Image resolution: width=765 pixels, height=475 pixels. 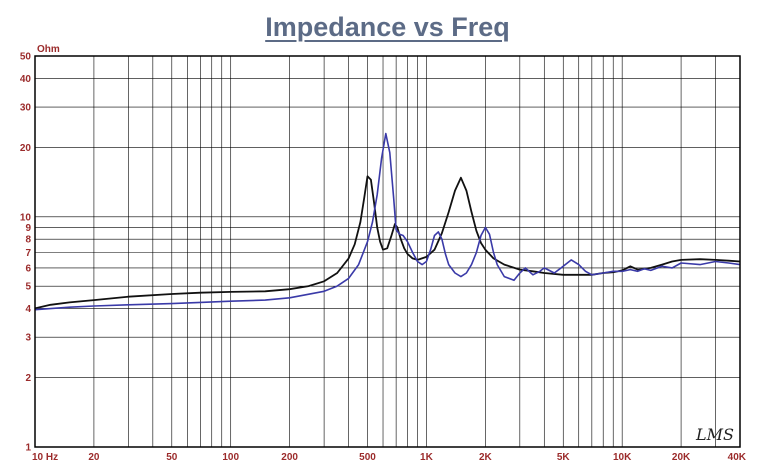 What do you see at coordinates (26, 108) in the screenshot?
I see `y-tick-label: 30` at bounding box center [26, 108].